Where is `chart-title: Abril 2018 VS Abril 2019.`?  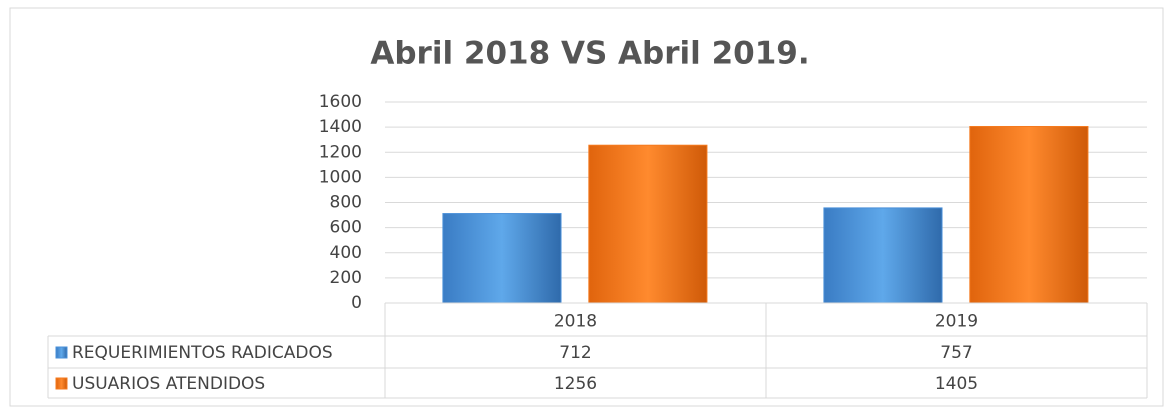
chart-title: Abril 2018 VS Abril 2019. is located at coordinates (589, 54).